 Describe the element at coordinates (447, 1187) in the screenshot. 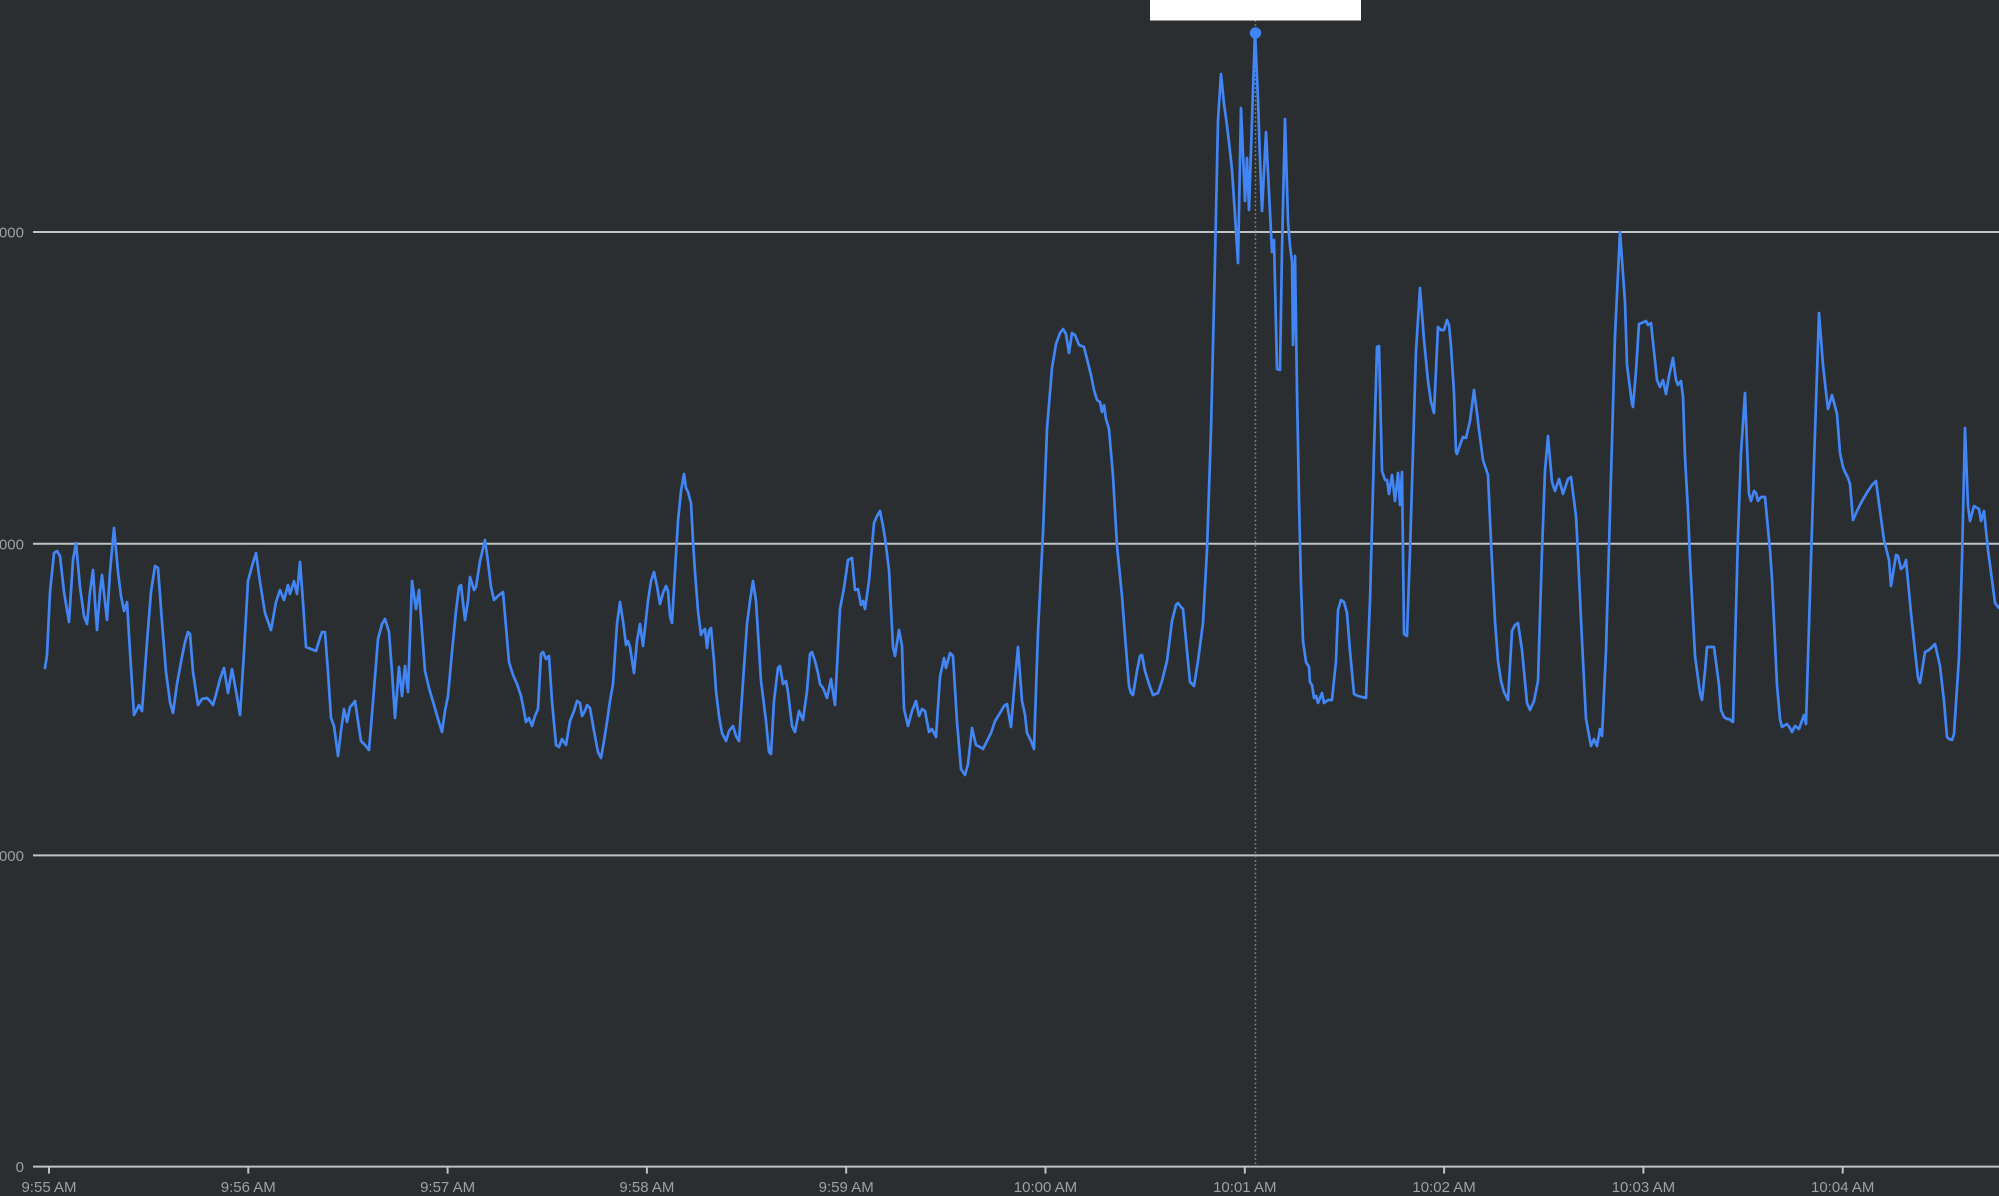

I see `svg-text: 9:57 AM` at that location.